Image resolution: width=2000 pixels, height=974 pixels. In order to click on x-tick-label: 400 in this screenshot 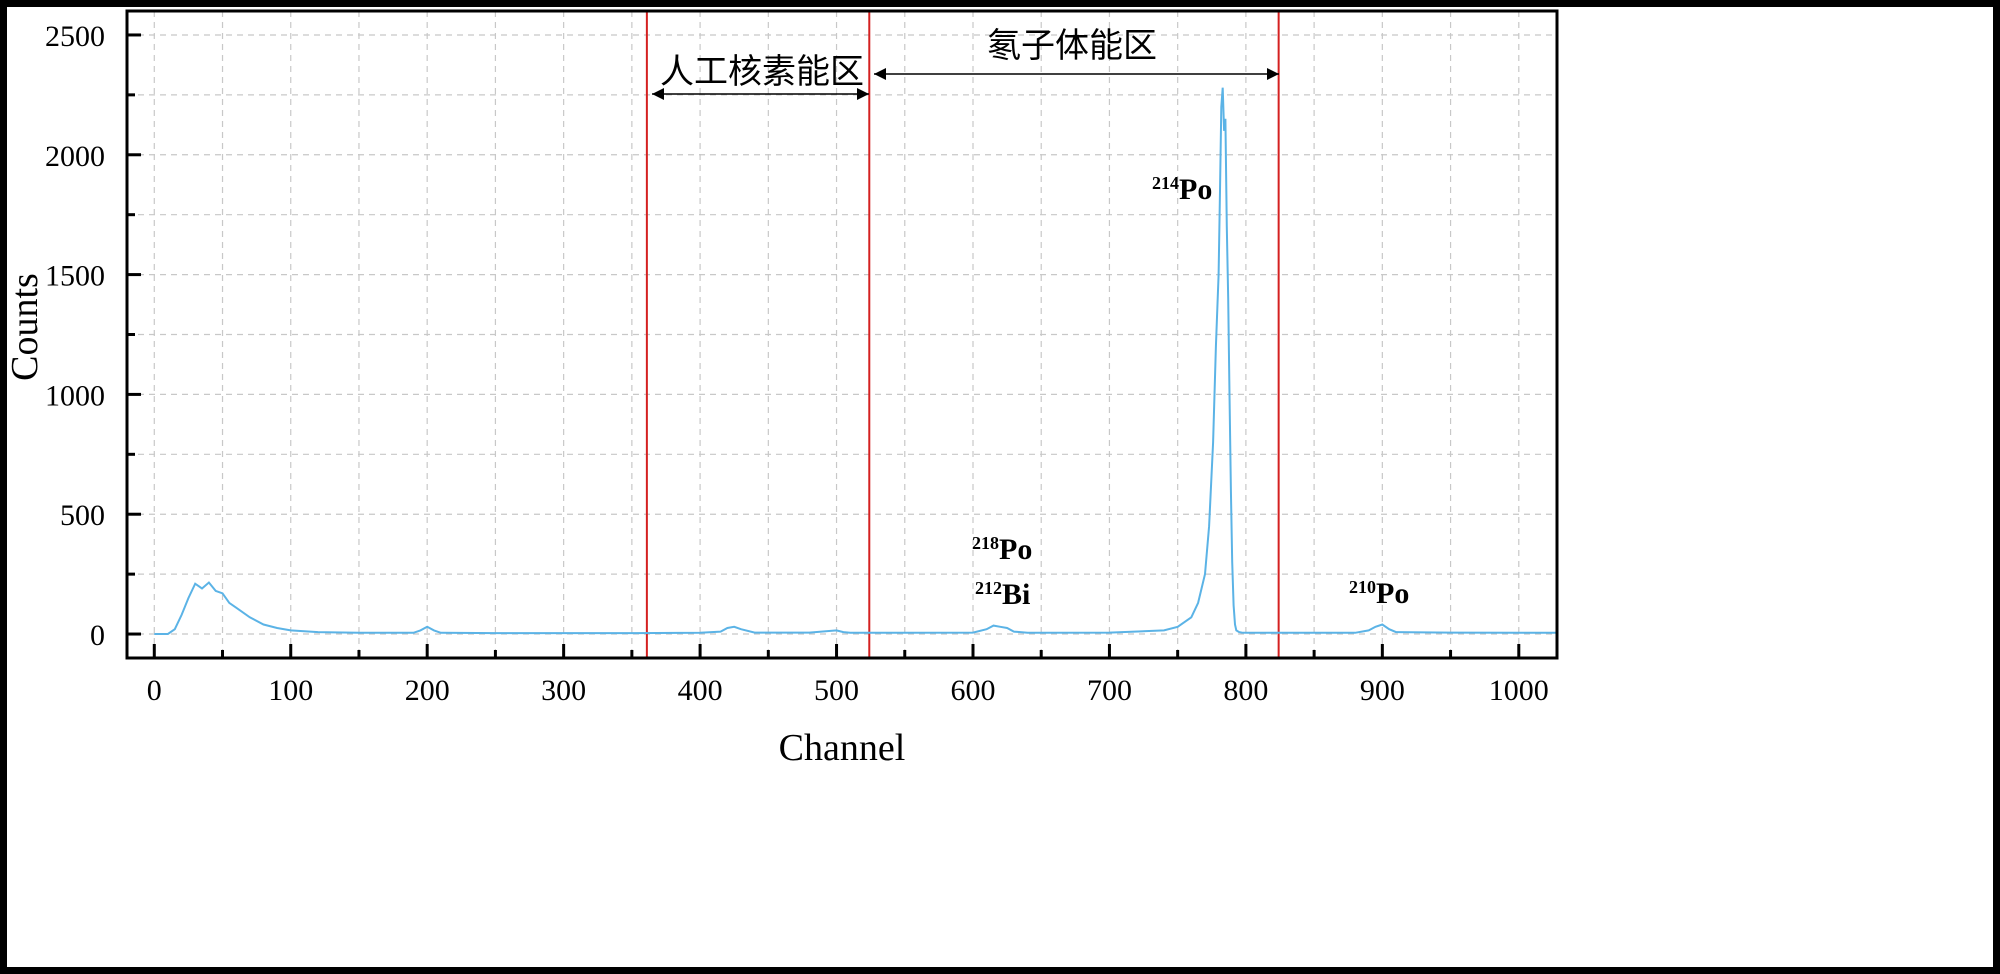, I will do `click(700, 690)`.